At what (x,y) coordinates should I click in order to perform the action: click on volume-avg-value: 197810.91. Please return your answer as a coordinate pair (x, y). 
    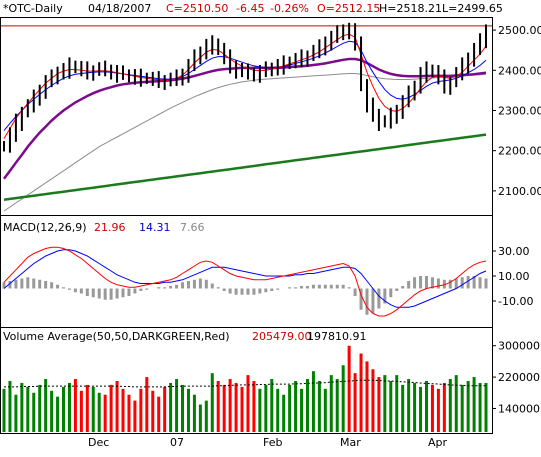
    Looking at the image, I should click on (337, 336).